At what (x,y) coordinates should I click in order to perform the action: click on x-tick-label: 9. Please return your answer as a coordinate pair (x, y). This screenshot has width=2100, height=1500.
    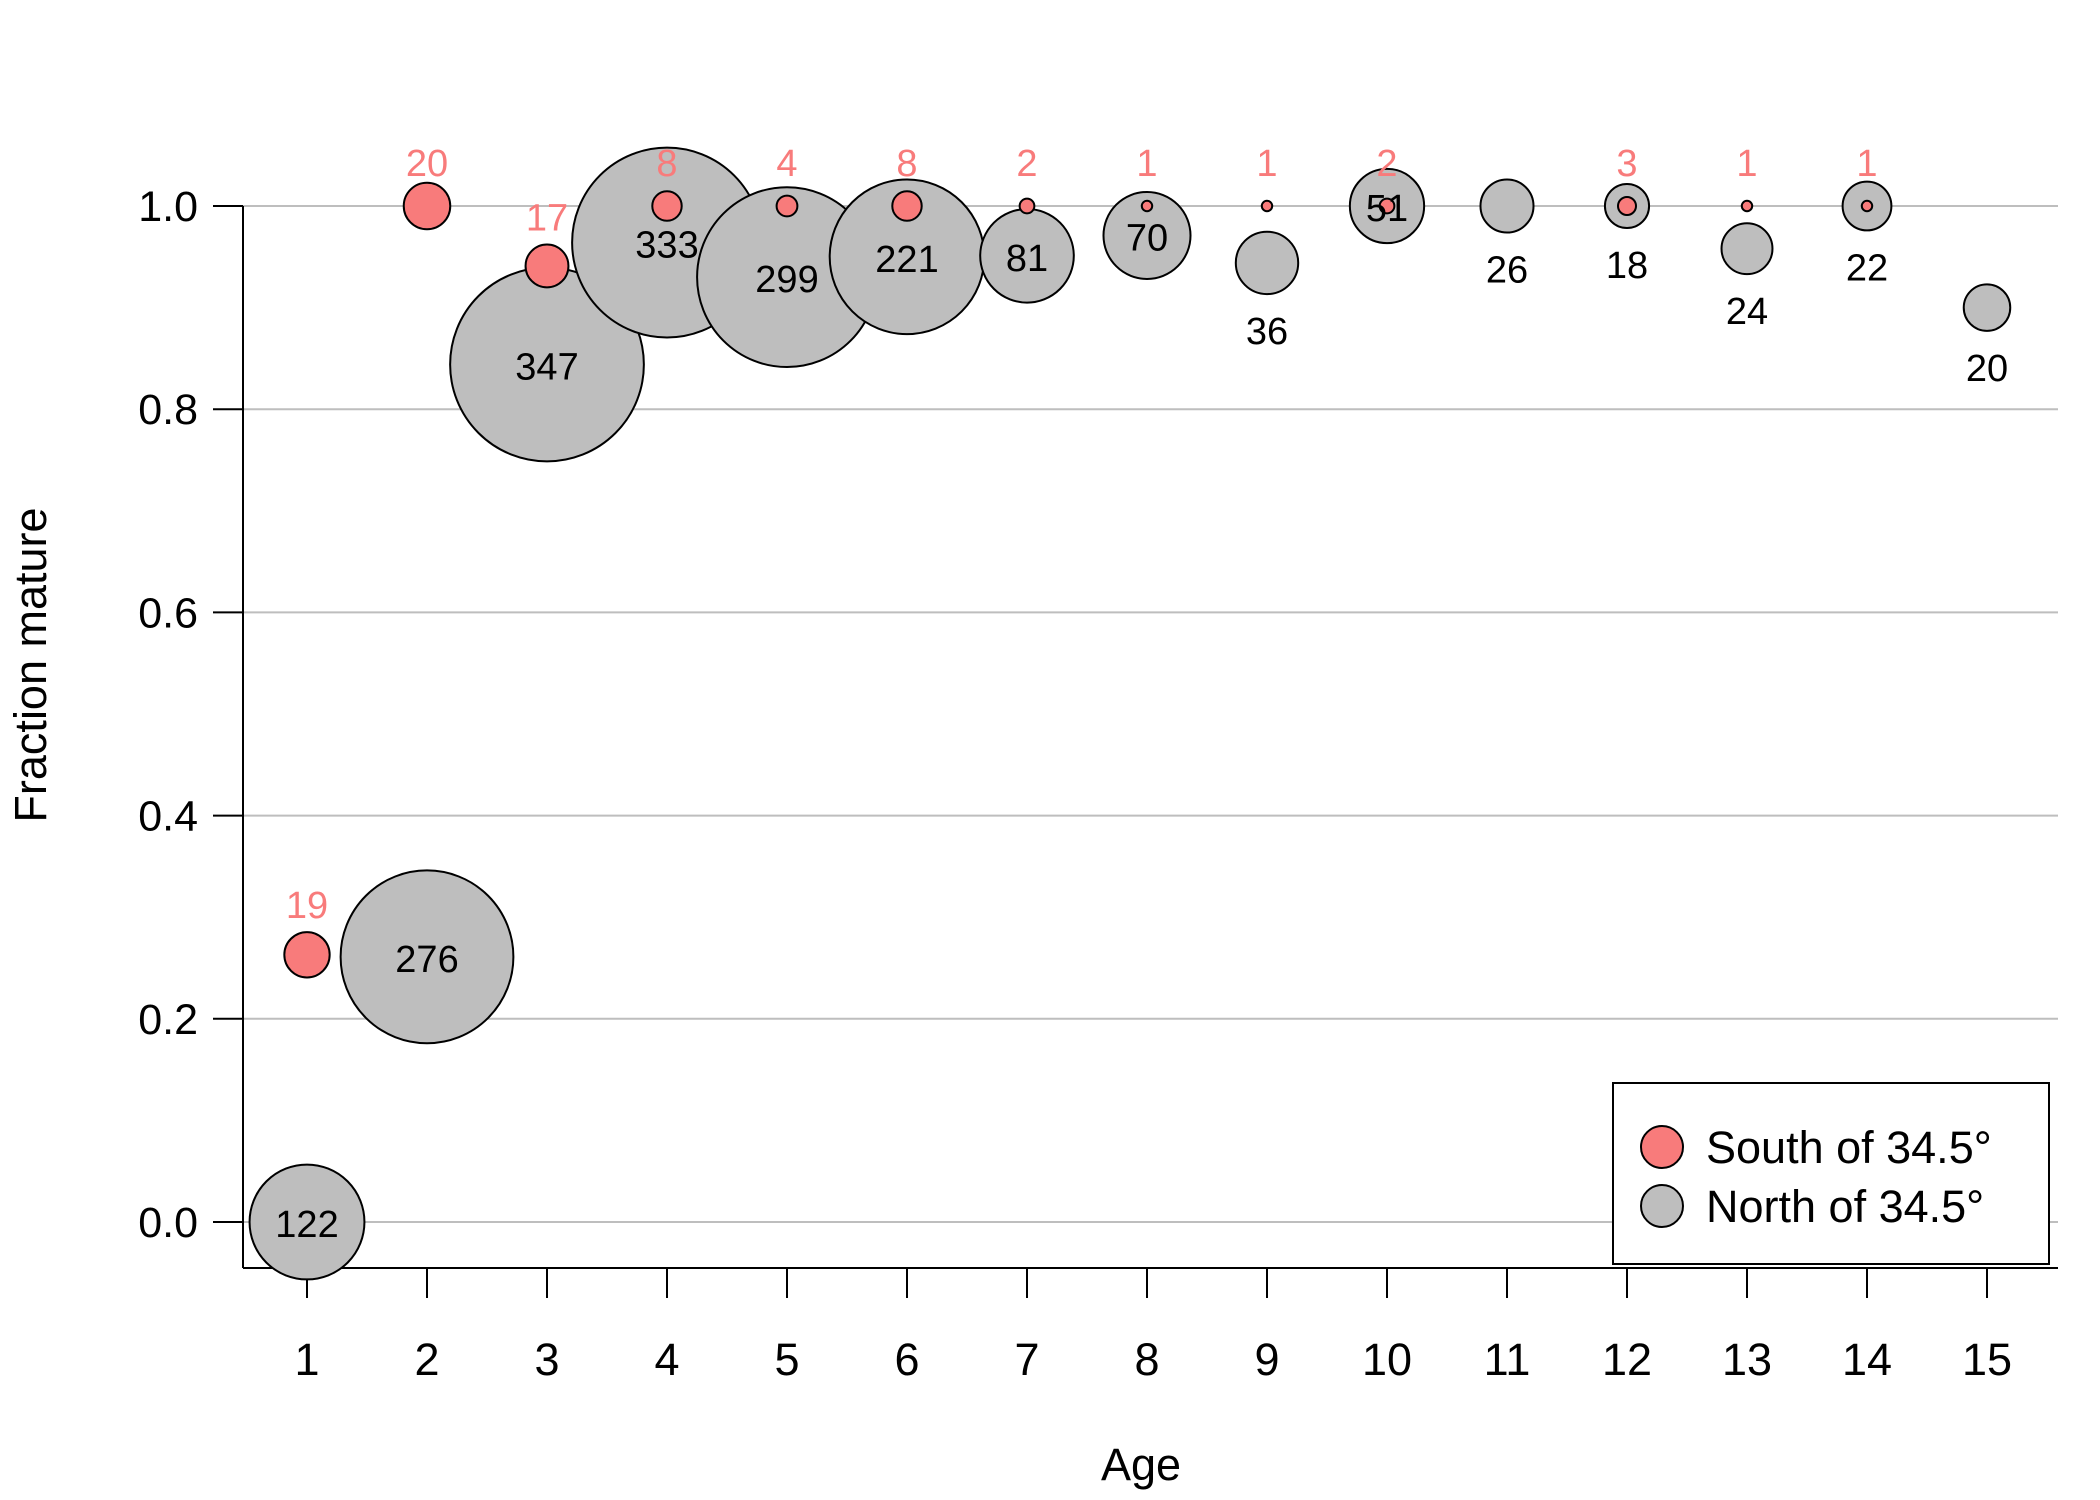
    Looking at the image, I should click on (1266, 1359).